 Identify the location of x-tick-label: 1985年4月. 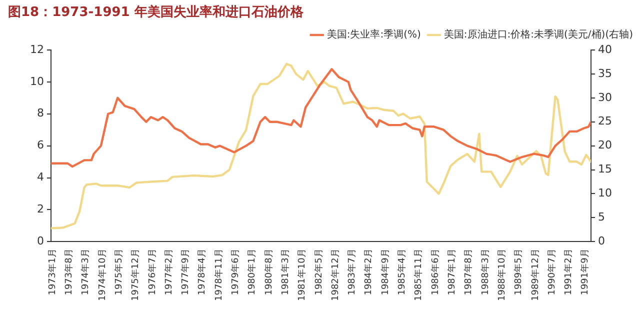
(402, 272).